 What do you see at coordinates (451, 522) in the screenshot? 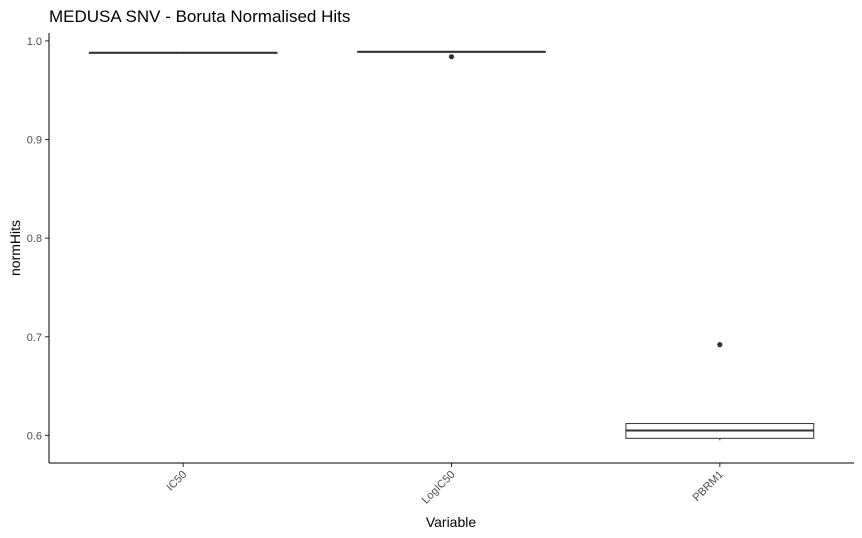
I see `x-axis-title: Variable` at bounding box center [451, 522].